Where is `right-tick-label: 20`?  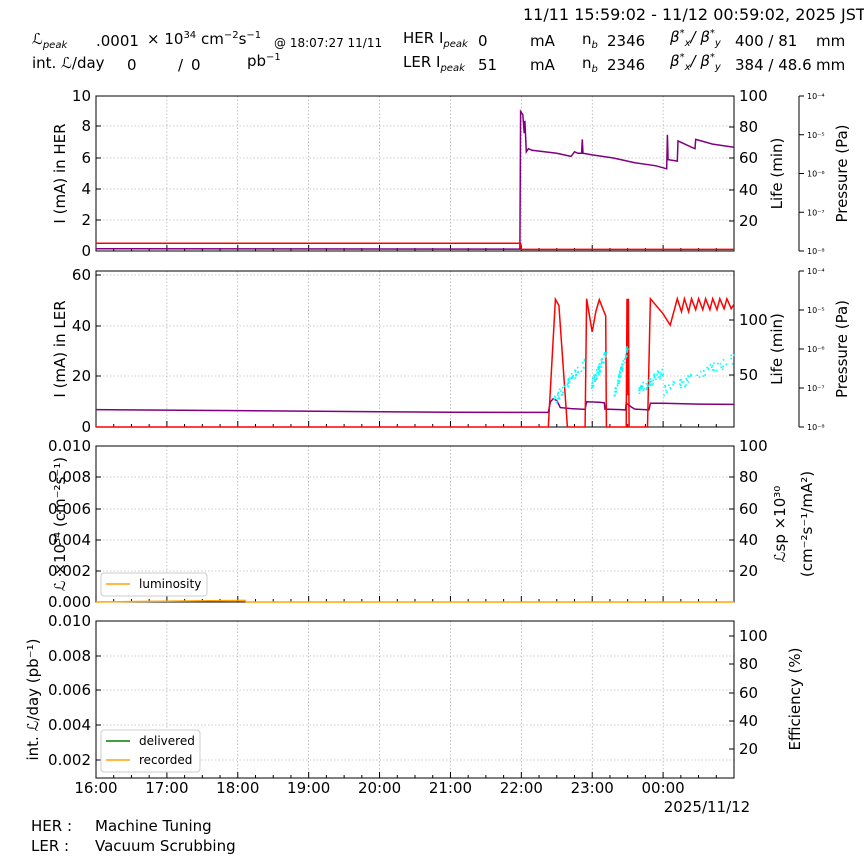
right-tick-label: 20 is located at coordinates (748, 749).